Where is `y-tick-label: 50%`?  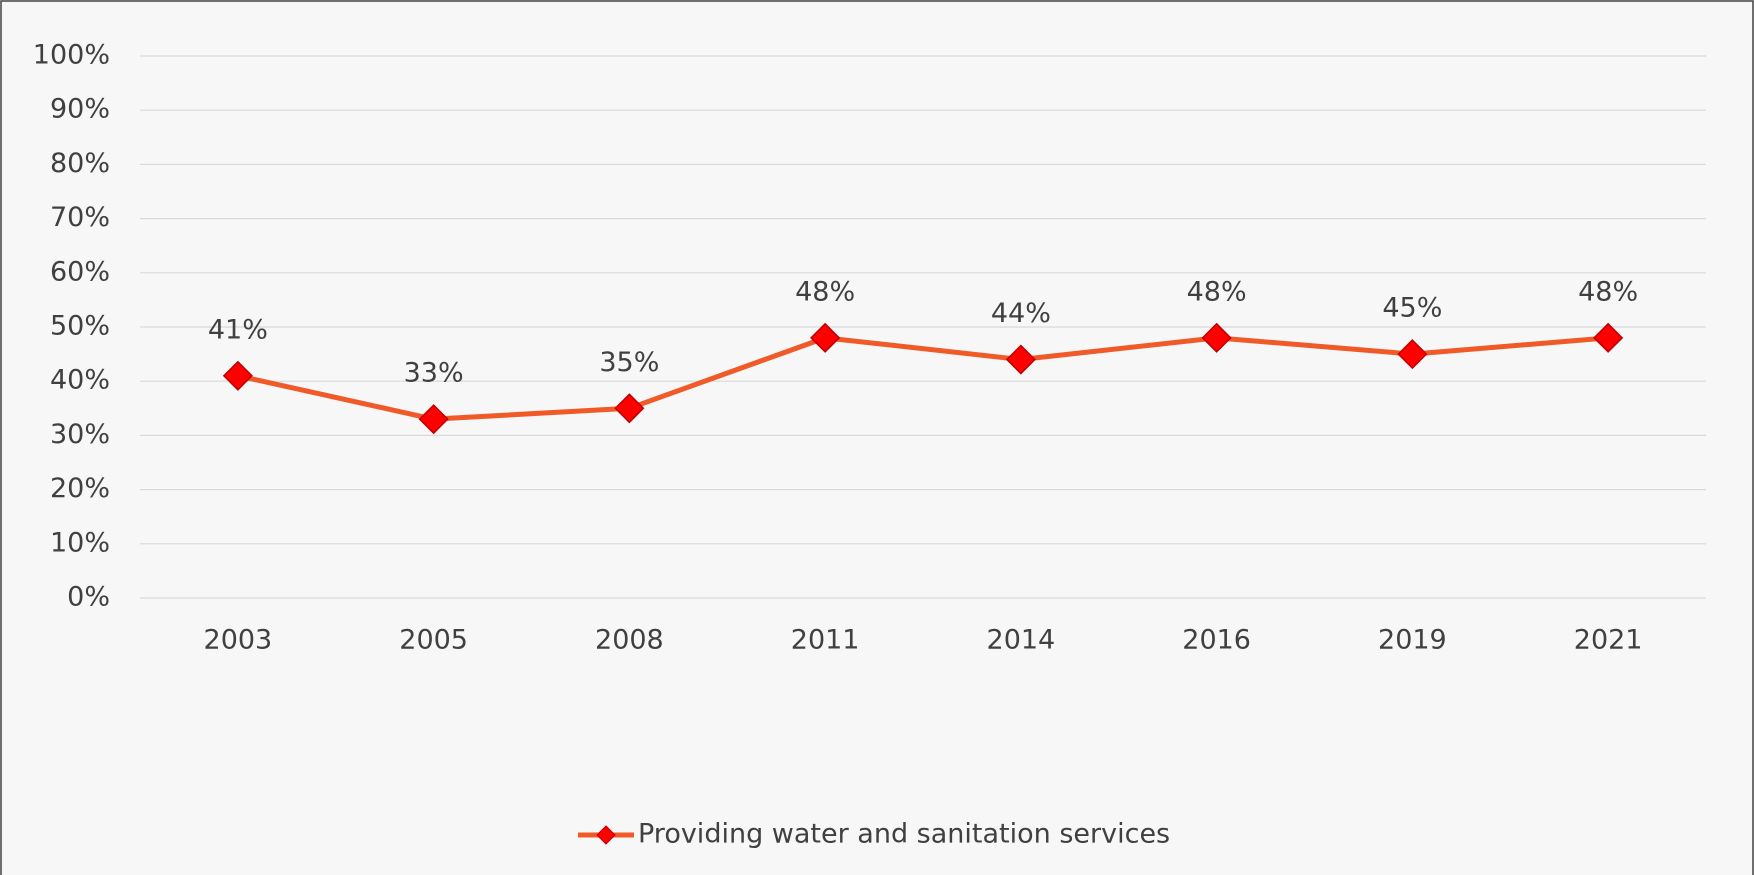
y-tick-label: 50% is located at coordinates (80, 326).